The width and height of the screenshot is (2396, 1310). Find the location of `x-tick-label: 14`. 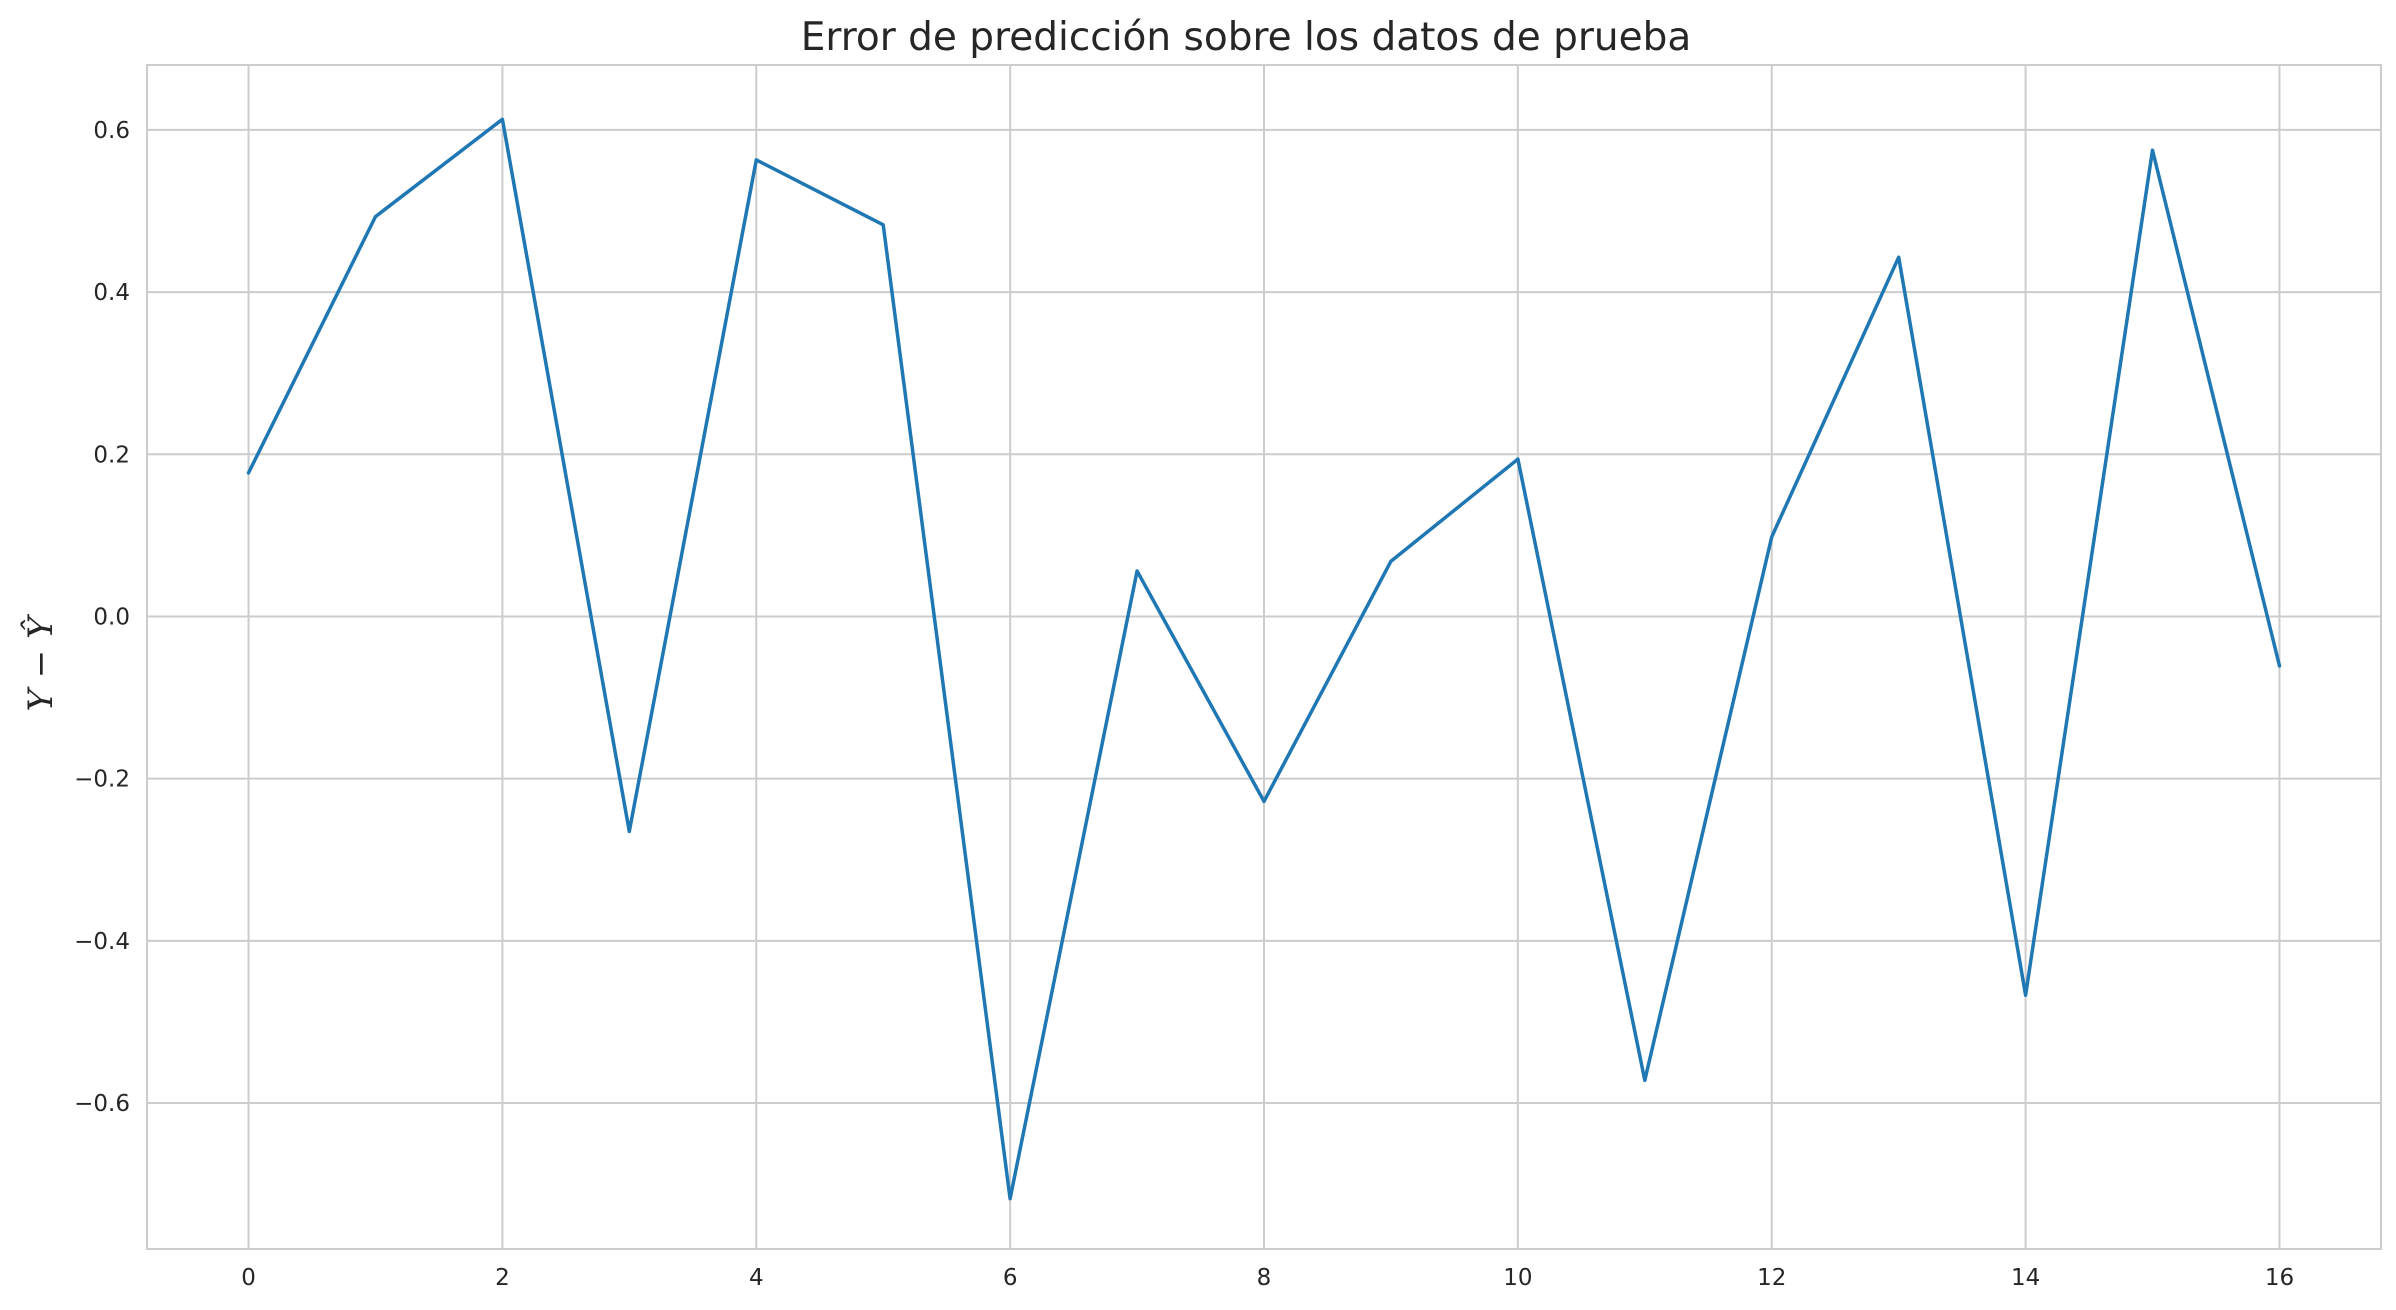

x-tick-label: 14 is located at coordinates (2025, 1278).